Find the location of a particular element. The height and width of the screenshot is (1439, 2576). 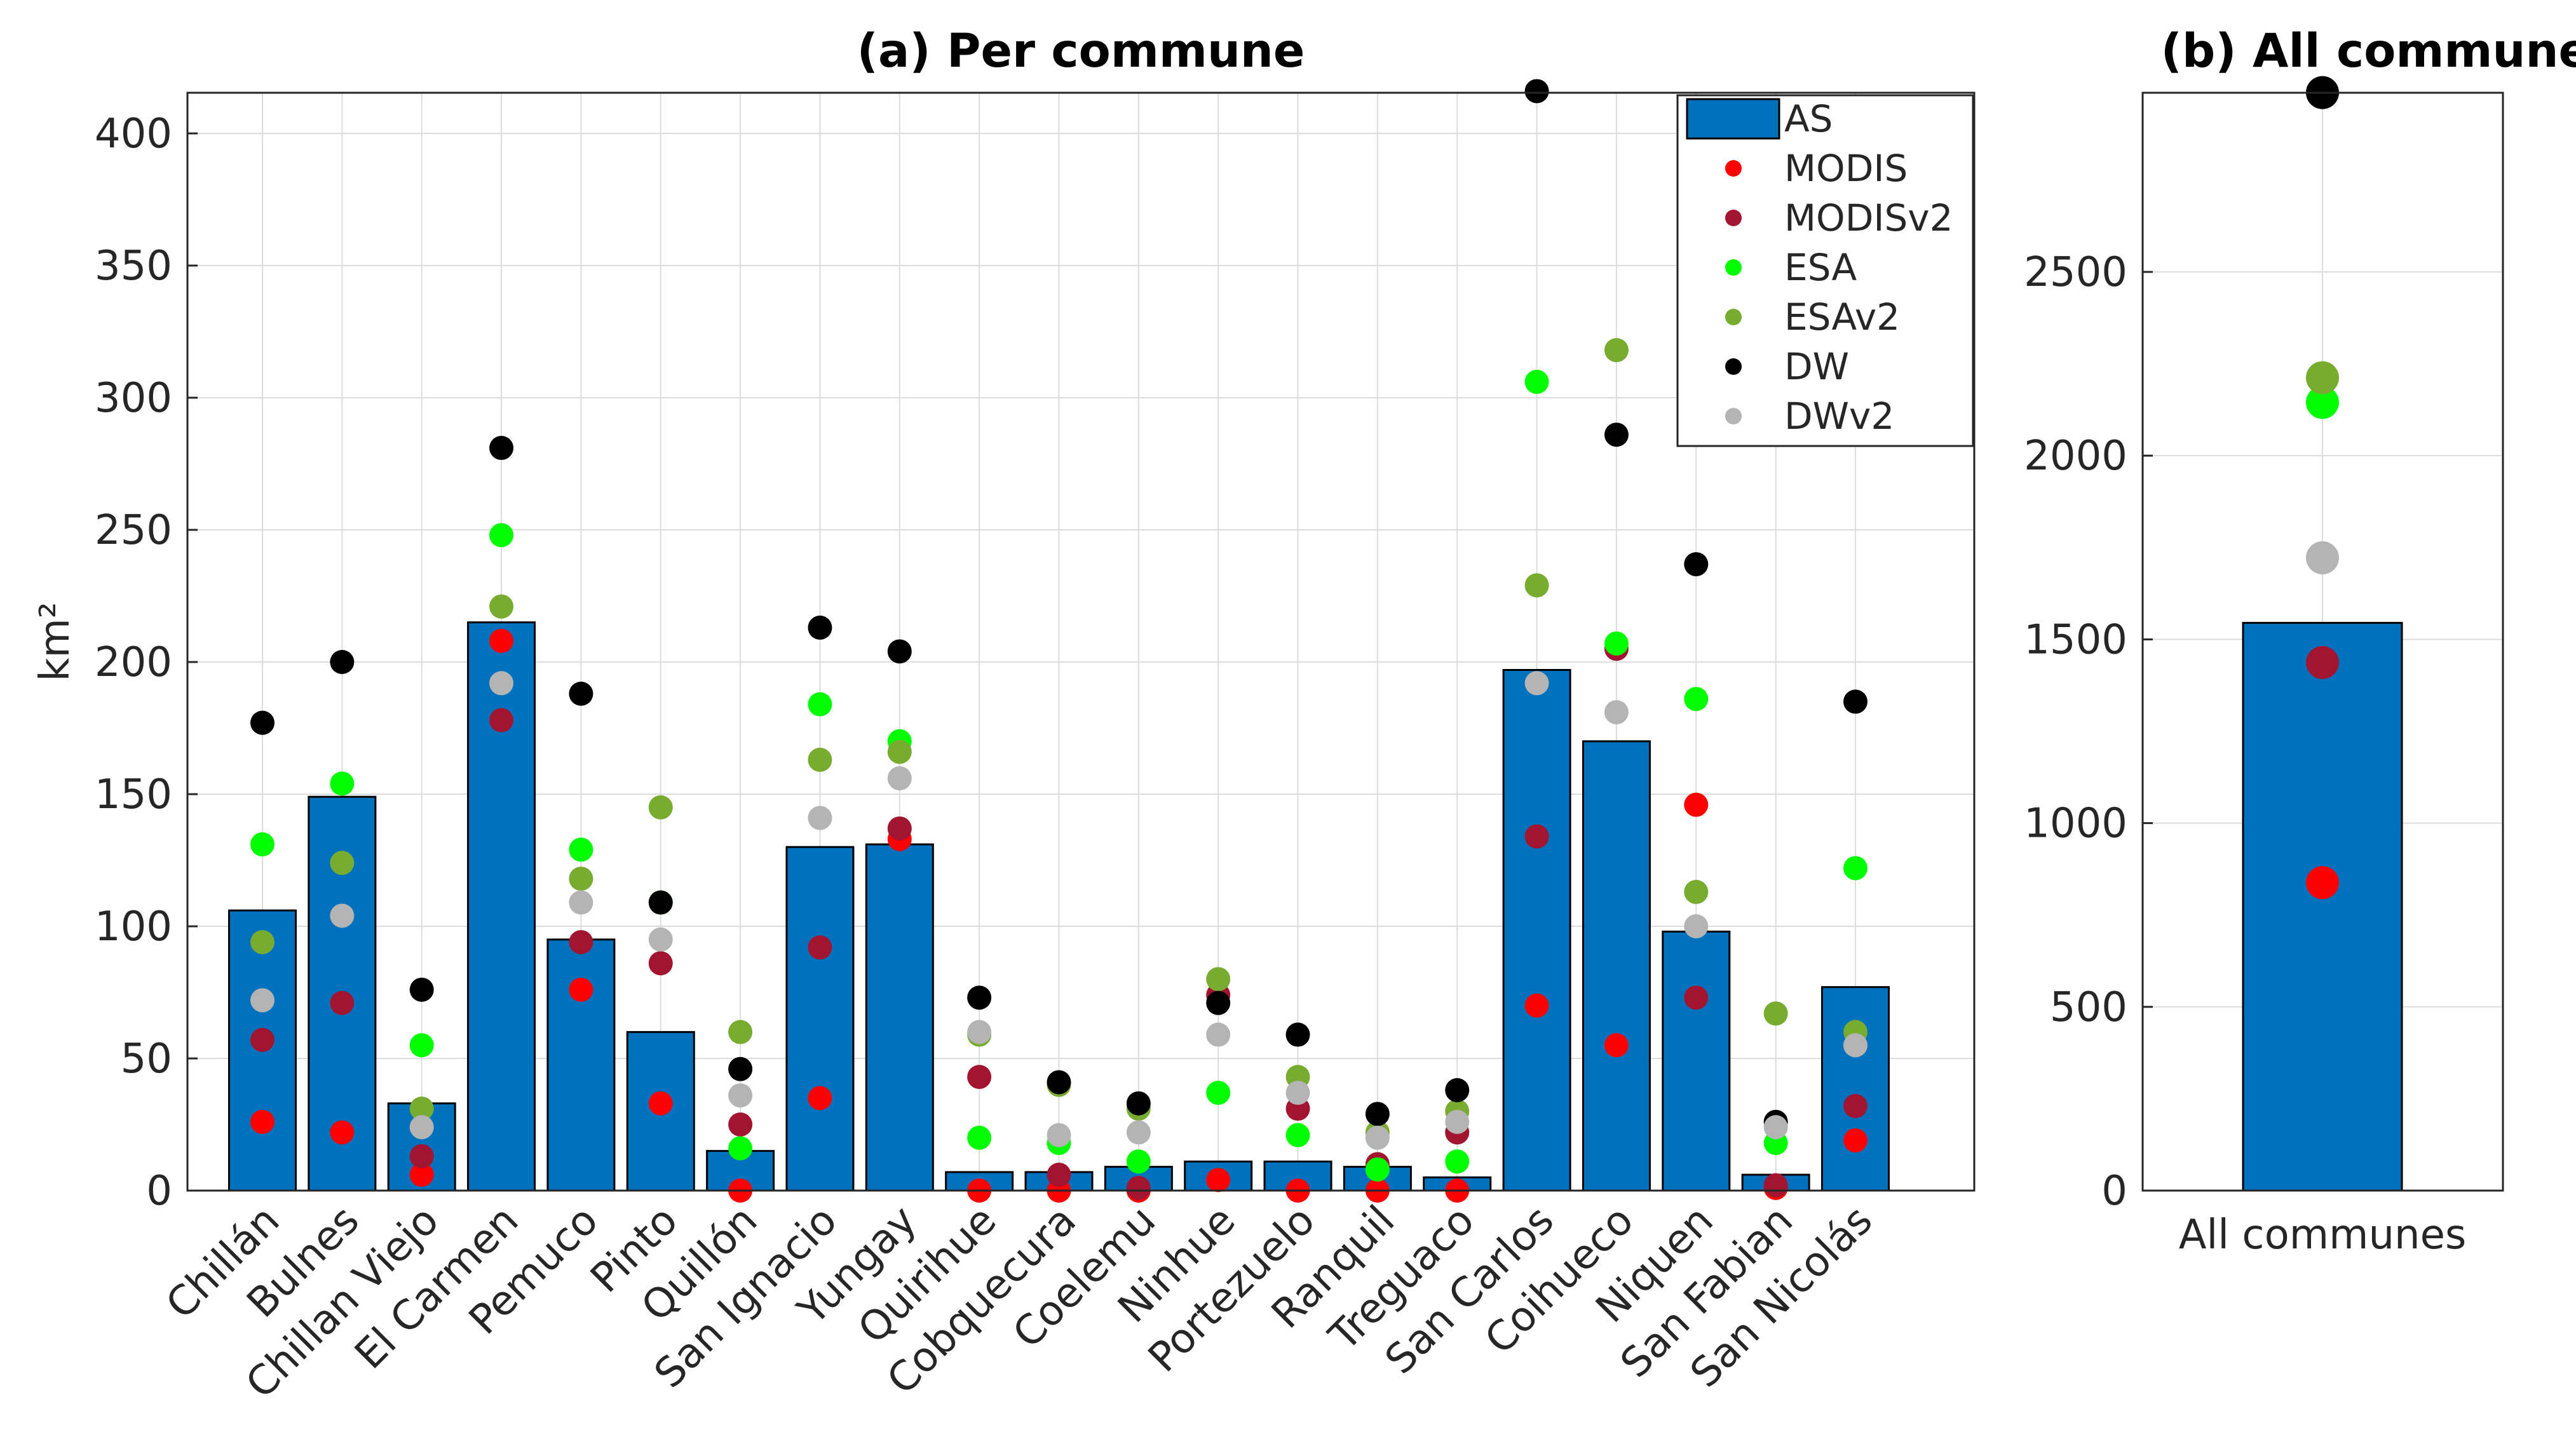

point-esa-coihueco is located at coordinates (1616, 644).